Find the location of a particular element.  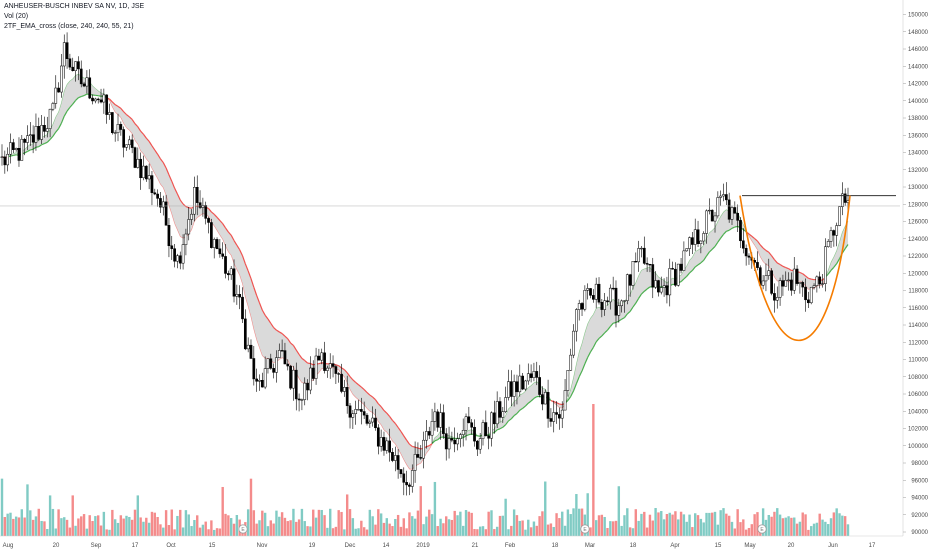

legend-indicator: 2TF_EMA_cross (close, 240, 240, 55, 21) is located at coordinates (69, 26).